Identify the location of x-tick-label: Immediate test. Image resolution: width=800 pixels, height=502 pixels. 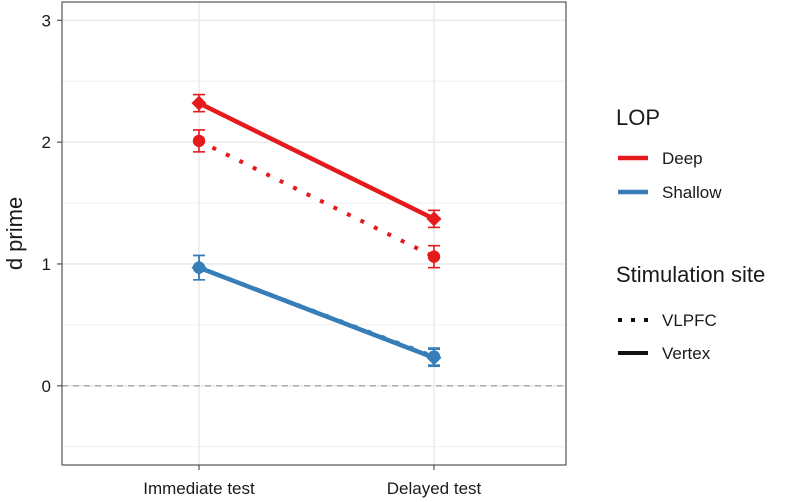
(199, 488).